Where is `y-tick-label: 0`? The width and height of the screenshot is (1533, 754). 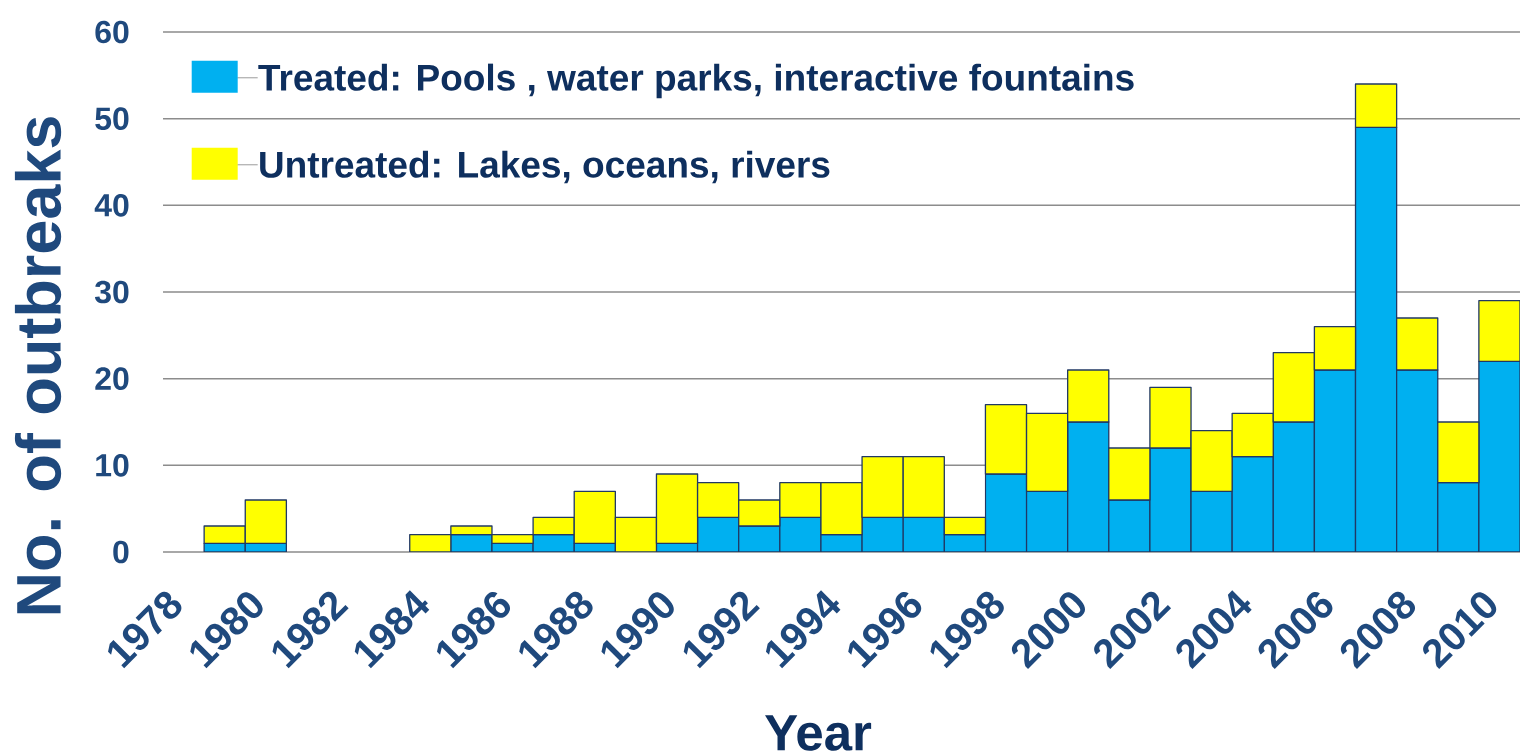 y-tick-label: 0 is located at coordinates (121, 552).